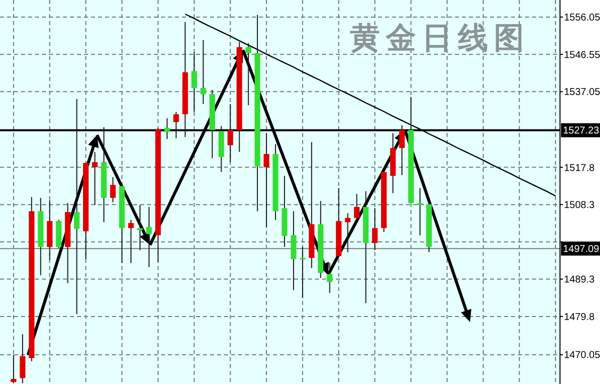  Describe the element at coordinates (582, 356) in the screenshot. I see `y-tick-label: 1470.05` at that location.